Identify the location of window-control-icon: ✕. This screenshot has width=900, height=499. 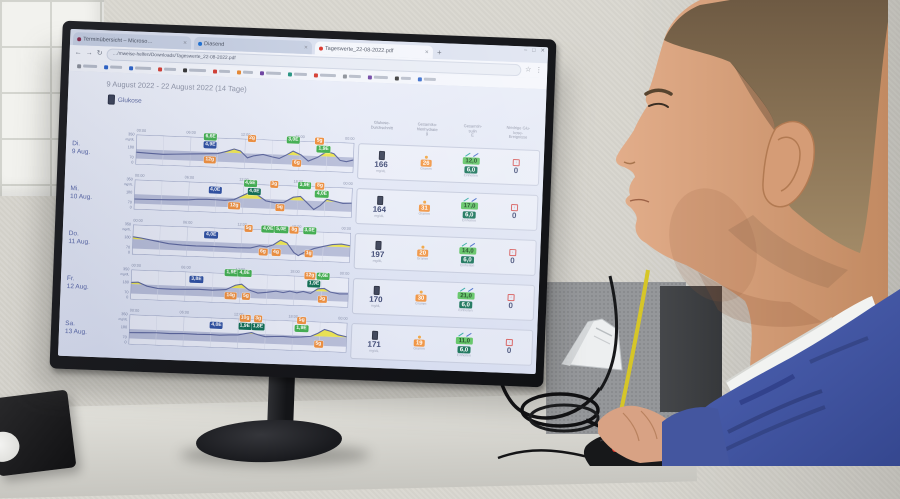
(543, 51).